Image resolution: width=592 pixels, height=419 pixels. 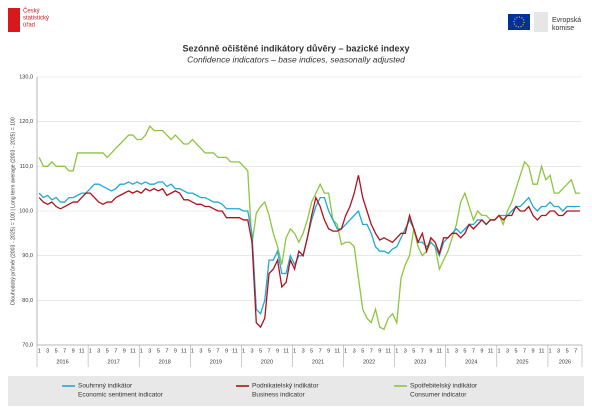 I want to click on y-tick-label: 100,0, so click(x=26, y=211).